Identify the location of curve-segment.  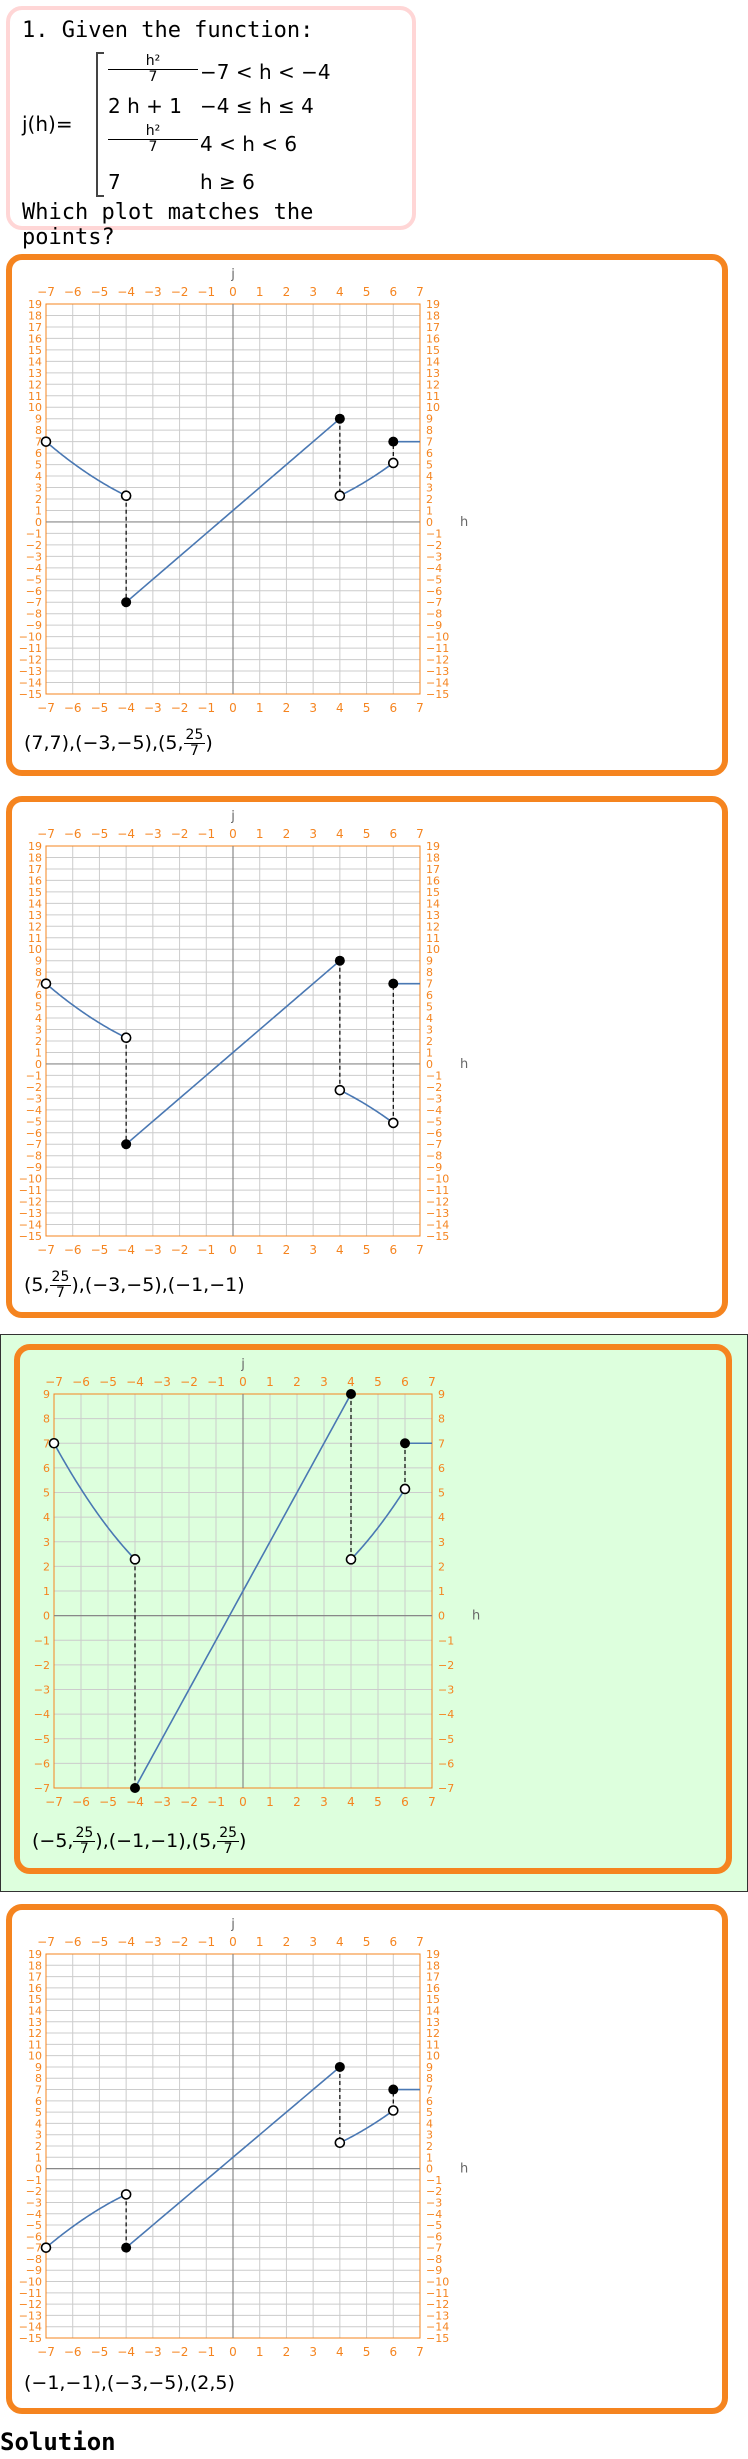
(86, 1011).